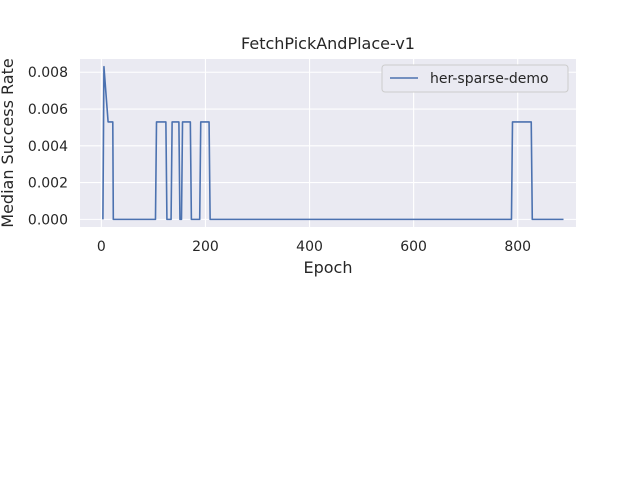  I want to click on legend: her-sparse-demo, so click(475, 78).